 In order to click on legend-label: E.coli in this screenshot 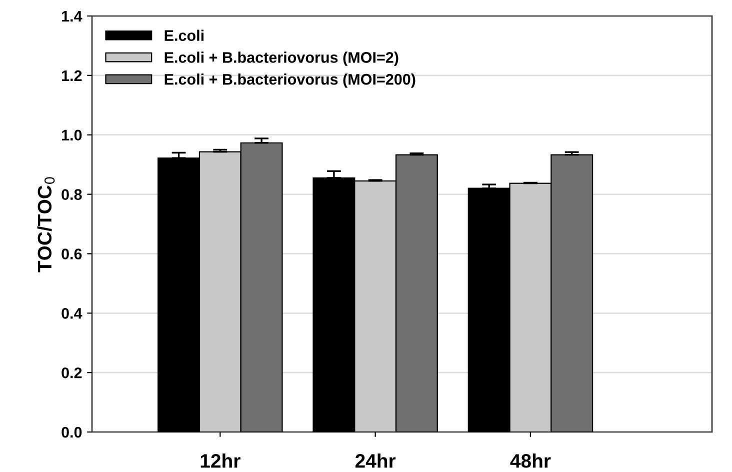, I will do `click(184, 35)`.